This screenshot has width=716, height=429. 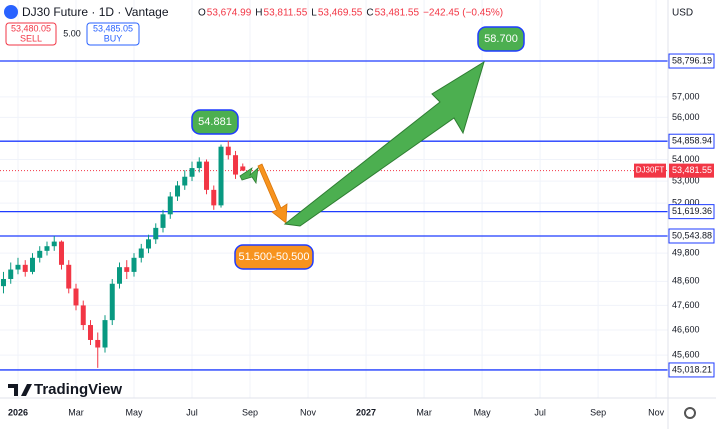 What do you see at coordinates (686, 281) in the screenshot?
I see `y-tick-label: 48,600` at bounding box center [686, 281].